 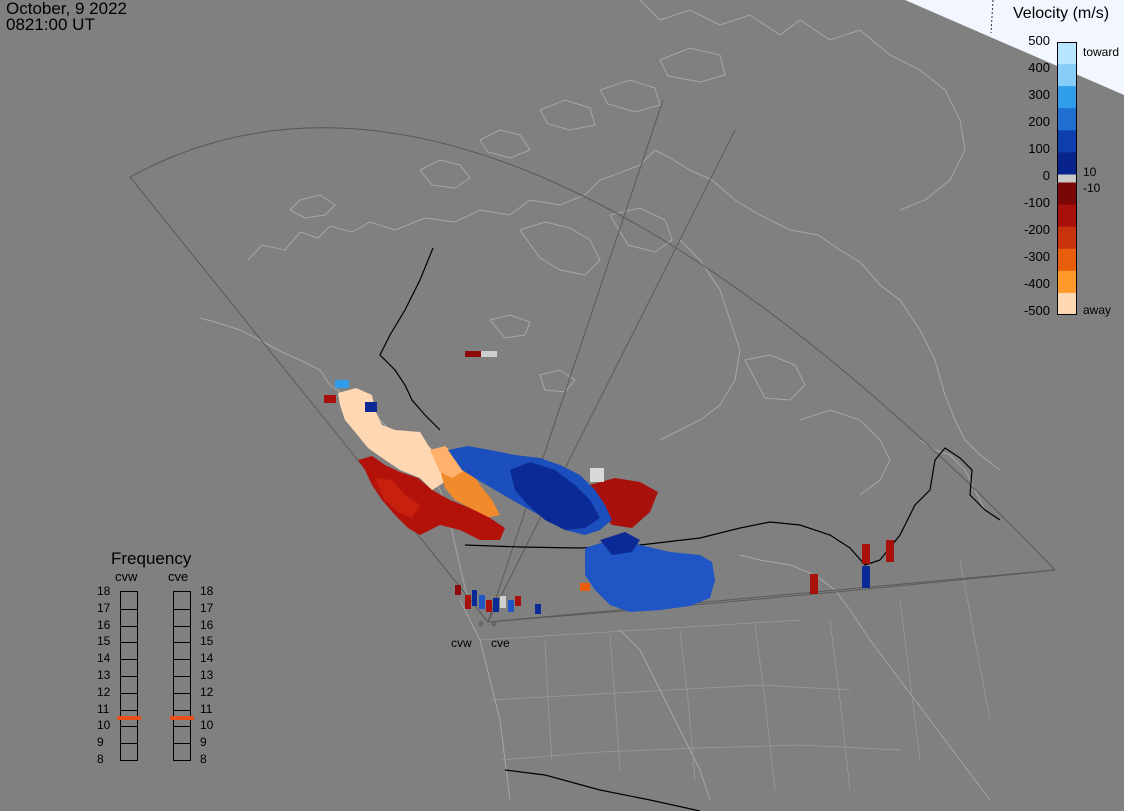 What do you see at coordinates (1101, 52) in the screenshot?
I see `legend-toward-label: toward` at bounding box center [1101, 52].